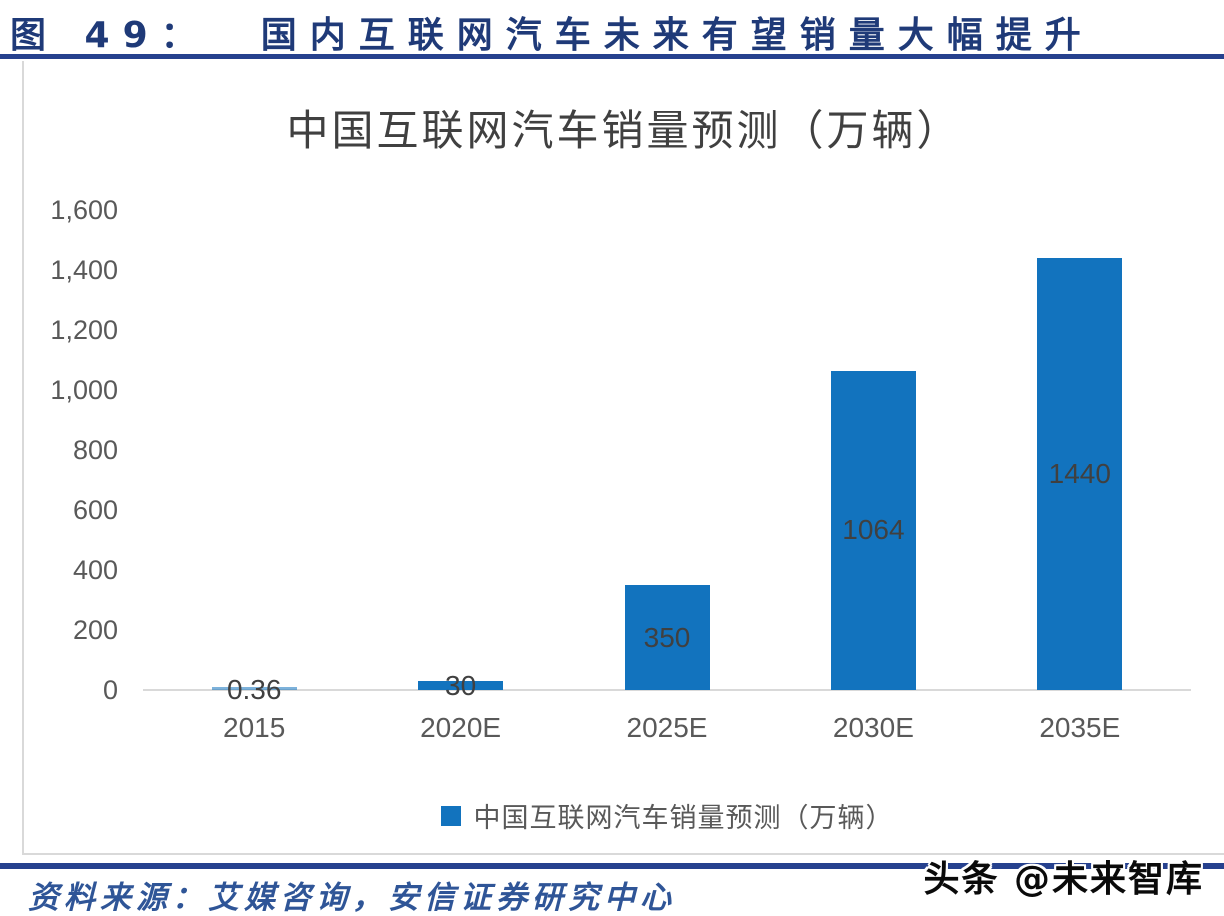  Describe the element at coordinates (461, 727) in the screenshot. I see `x-axis-category-label: 2020E` at that location.